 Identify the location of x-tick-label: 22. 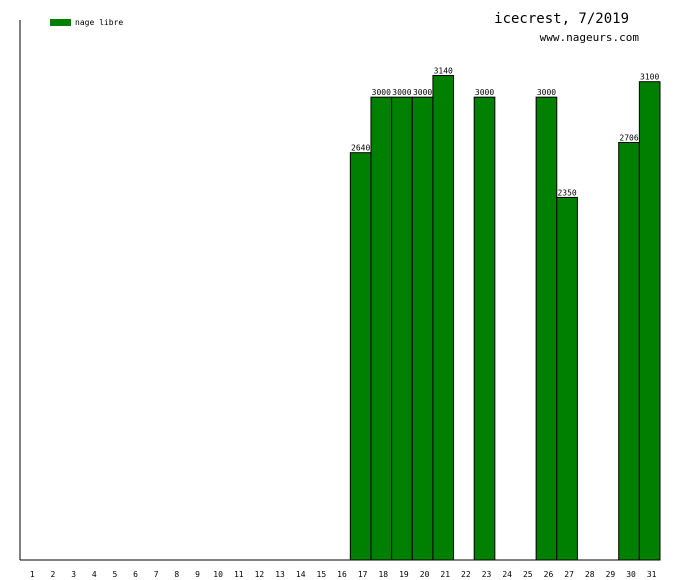
(466, 574).